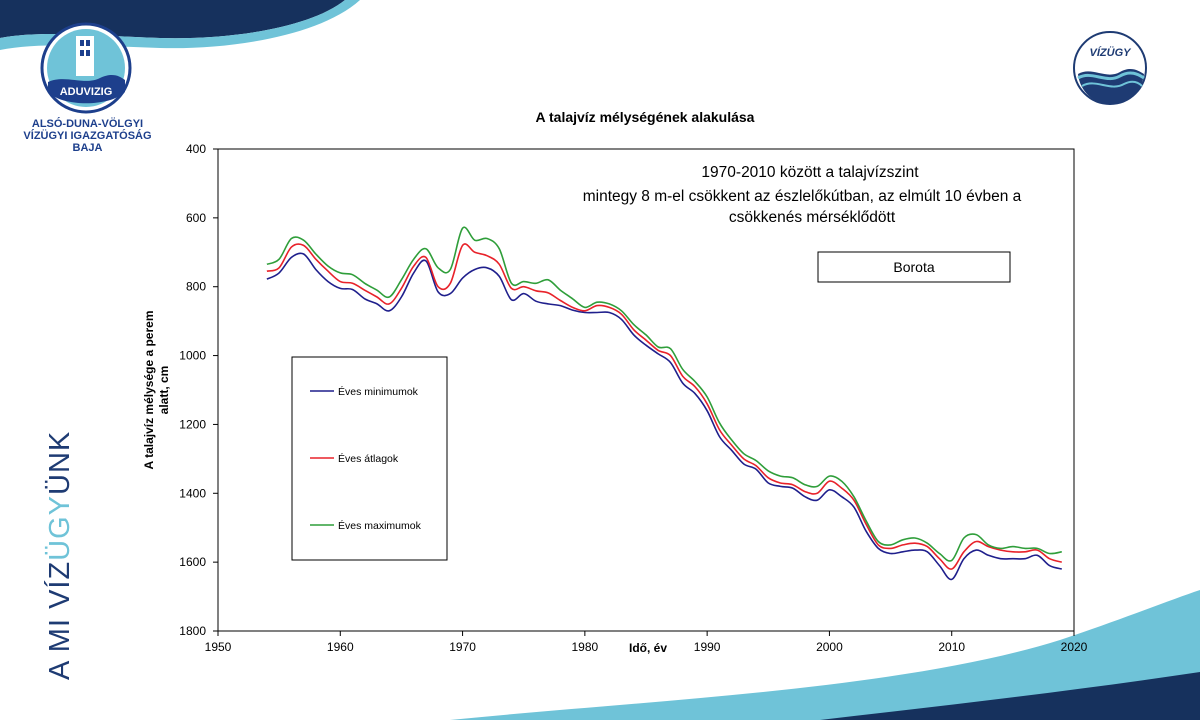 The image size is (1200, 720). Describe the element at coordinates (192, 562) in the screenshot. I see `y-tick-label: 1600` at that location.